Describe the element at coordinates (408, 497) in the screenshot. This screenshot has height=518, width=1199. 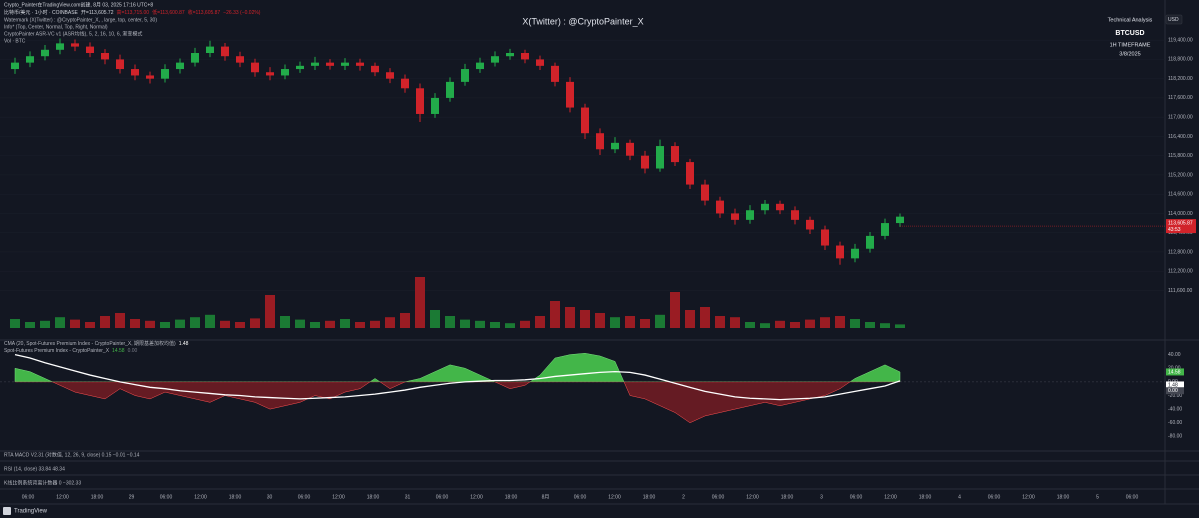
I see `x-tick-label: 31` at that location.